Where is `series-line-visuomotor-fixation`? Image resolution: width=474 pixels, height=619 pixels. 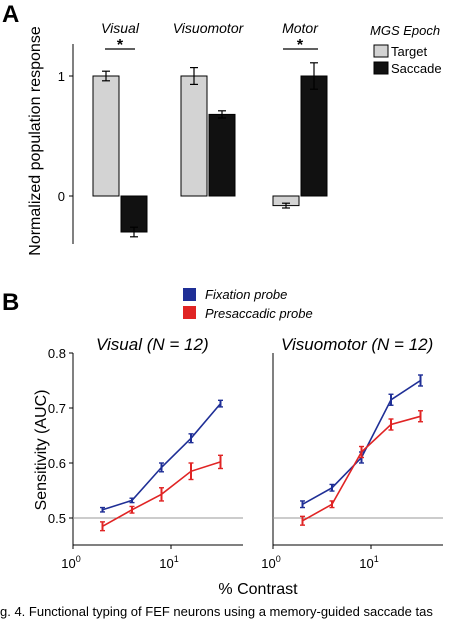
series-line-visuomotor-fixation is located at coordinates (361, 442).